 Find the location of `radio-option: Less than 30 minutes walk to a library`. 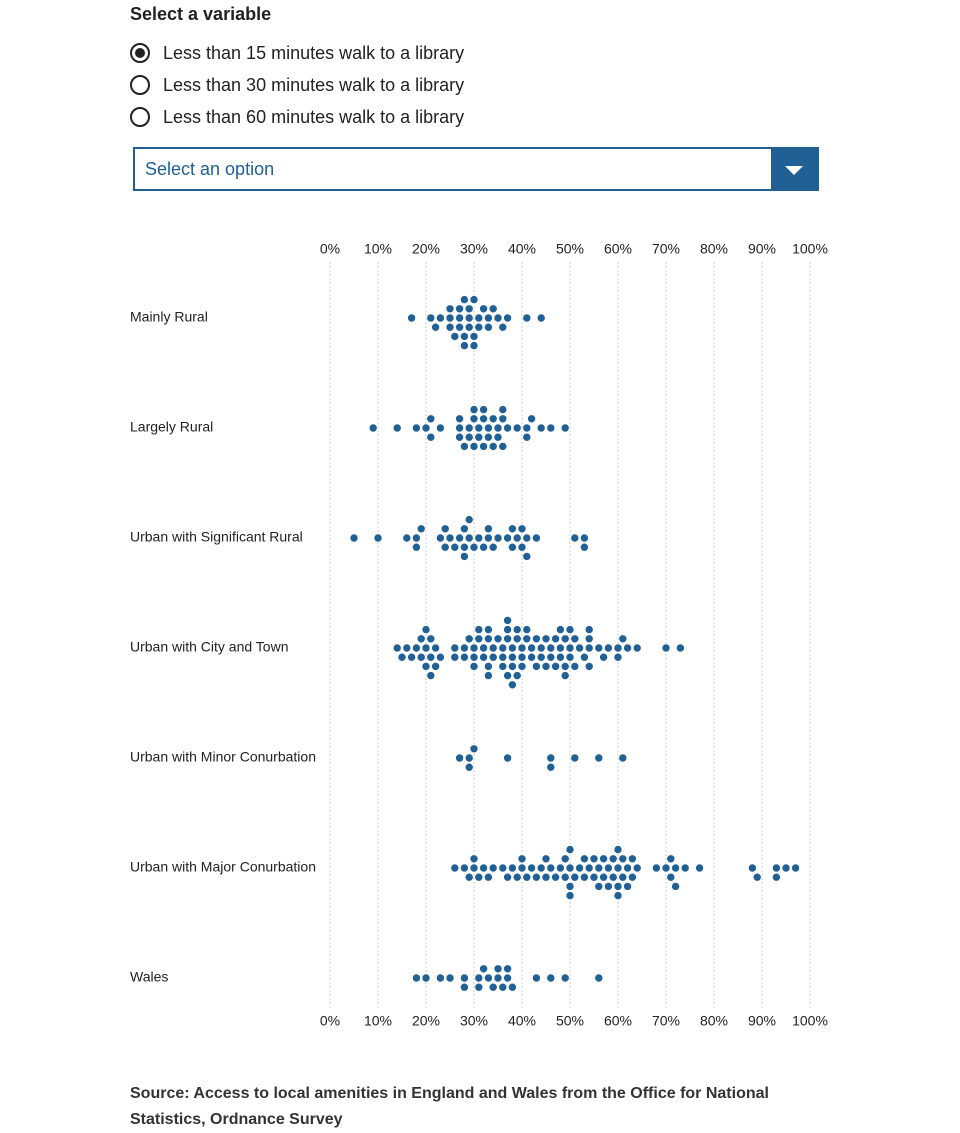

radio-option: Less than 30 minutes walk to a library is located at coordinates (297, 85).